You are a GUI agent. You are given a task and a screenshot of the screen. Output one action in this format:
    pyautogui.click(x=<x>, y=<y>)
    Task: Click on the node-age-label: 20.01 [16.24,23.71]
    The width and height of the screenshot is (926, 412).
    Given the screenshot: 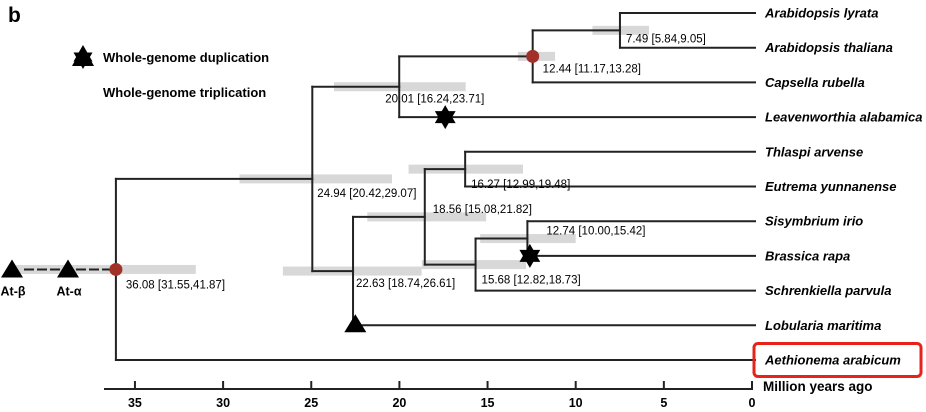 What is the action you would take?
    pyautogui.click(x=434, y=100)
    